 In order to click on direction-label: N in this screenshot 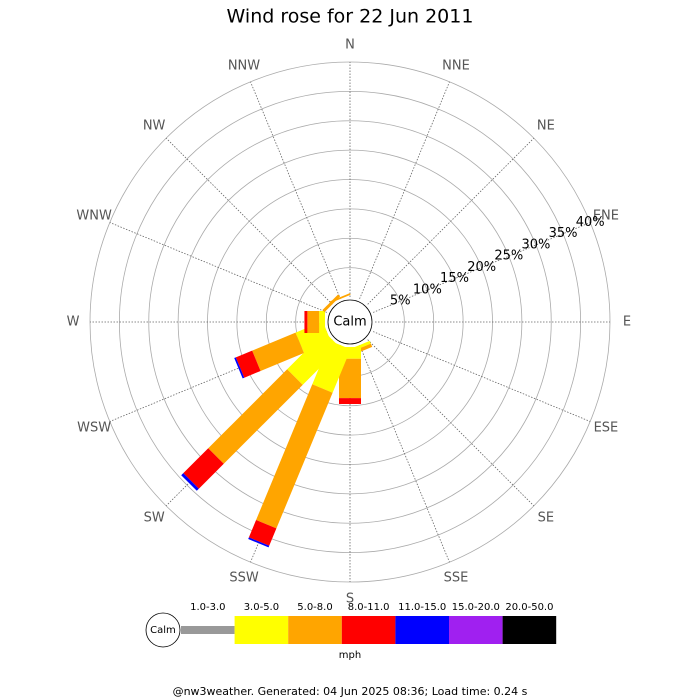, I will do `click(350, 45)`.